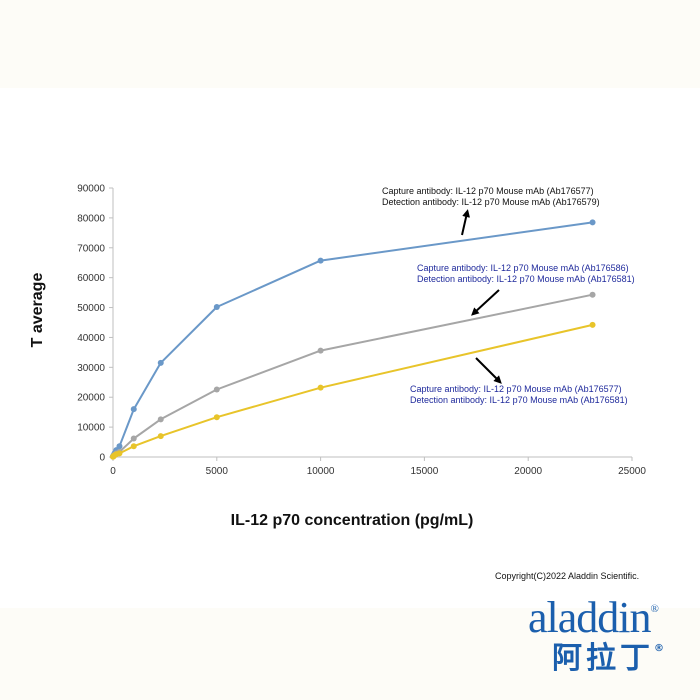 This screenshot has height=700, width=700. I want to click on registered-mark: ®, so click(654, 609).